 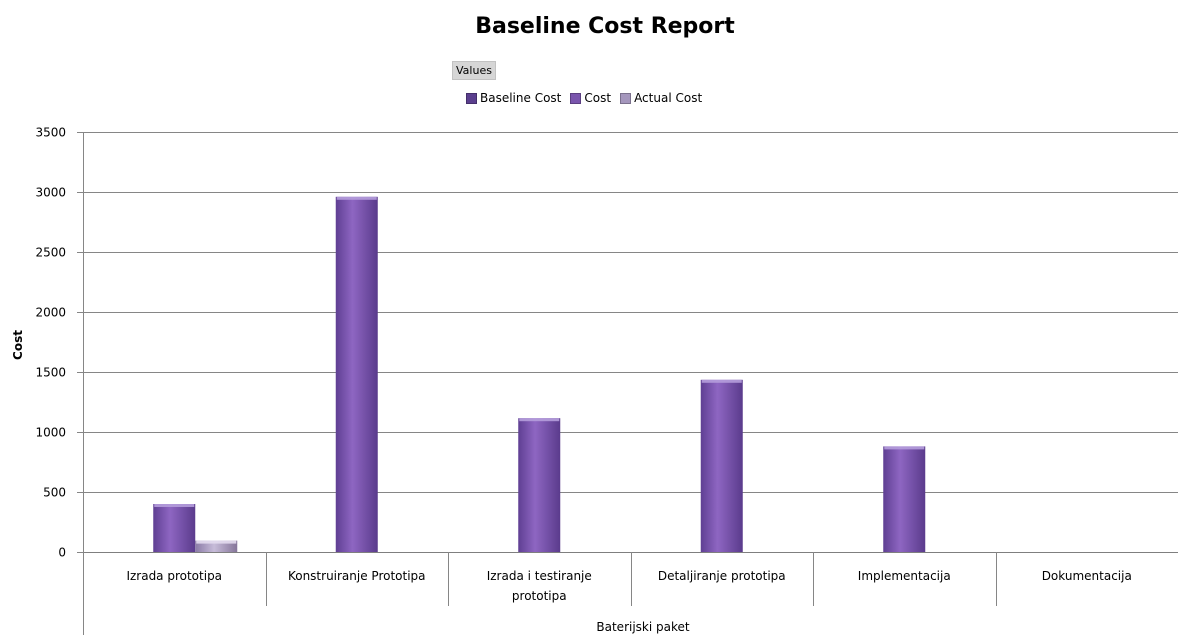 What do you see at coordinates (216, 546) in the screenshot?
I see `bar-actual-cost` at bounding box center [216, 546].